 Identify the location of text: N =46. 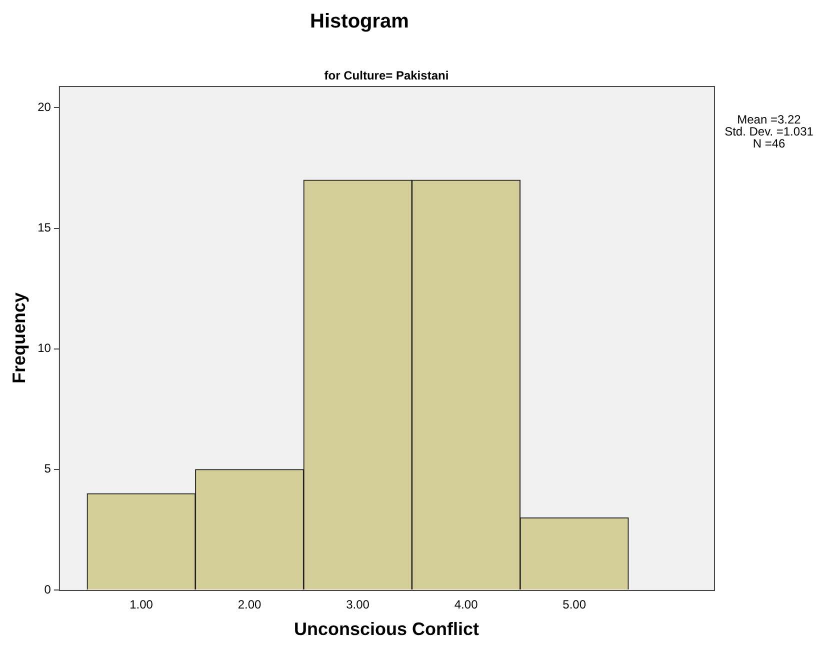
(769, 143).